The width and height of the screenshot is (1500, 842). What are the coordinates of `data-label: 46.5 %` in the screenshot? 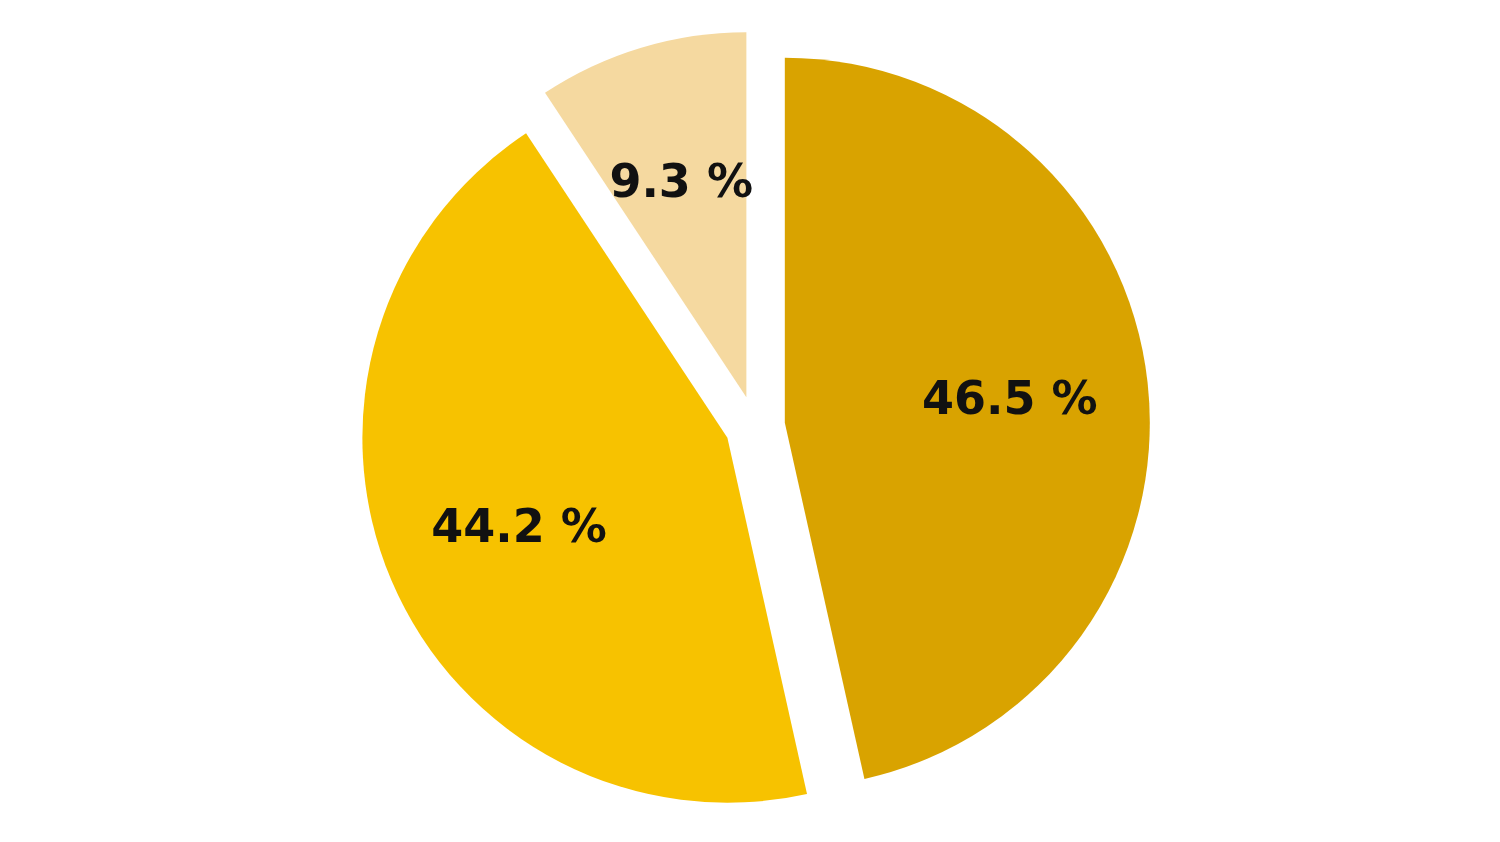 It's located at (1009, 397).